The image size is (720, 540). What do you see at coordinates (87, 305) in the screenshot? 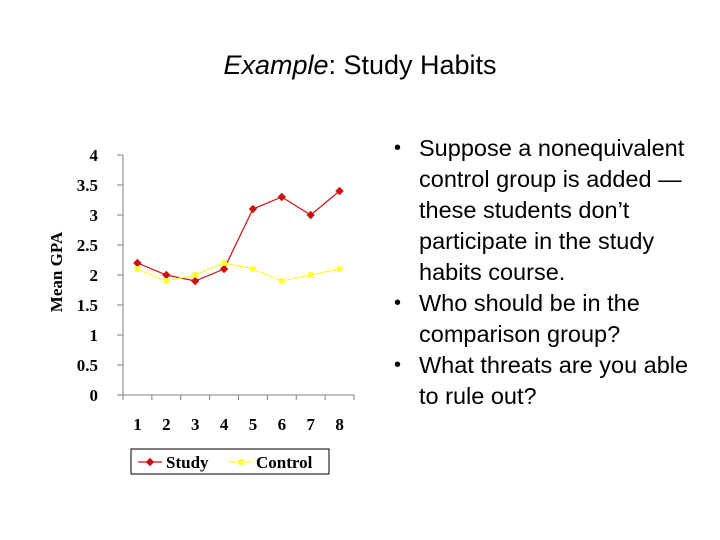
I see `y-tick-label: 1.5` at bounding box center [87, 305].